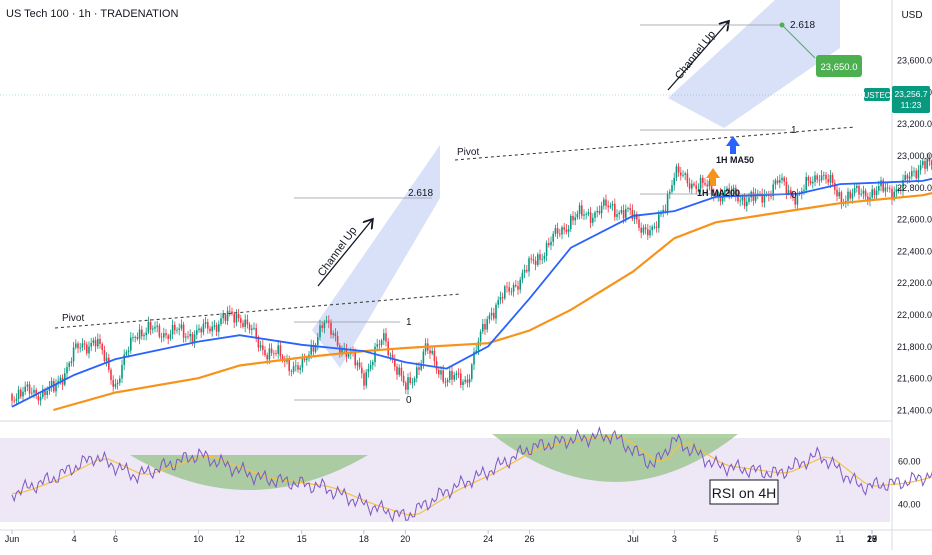 The height and width of the screenshot is (555, 932). What do you see at coordinates (420, 193) in the screenshot?
I see `fib-2618-label-1: 2.618` at bounding box center [420, 193].